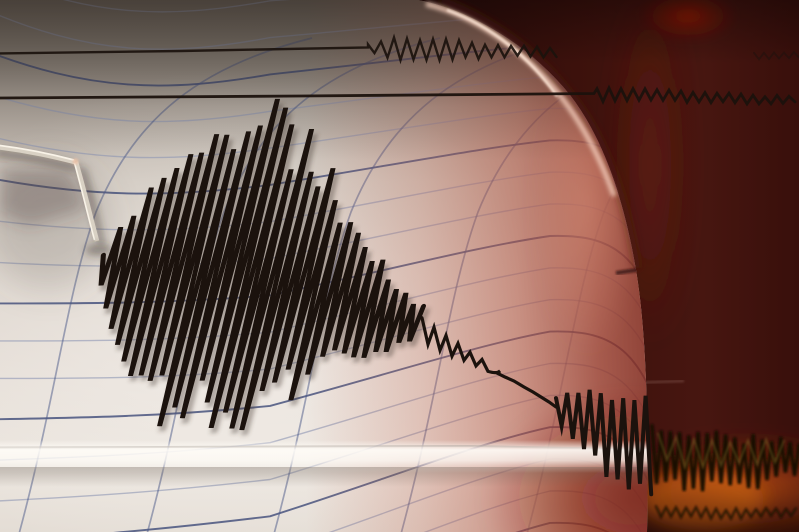 The image size is (799, 532). I want to click on pen-arm-horizontal, so click(38, 155).